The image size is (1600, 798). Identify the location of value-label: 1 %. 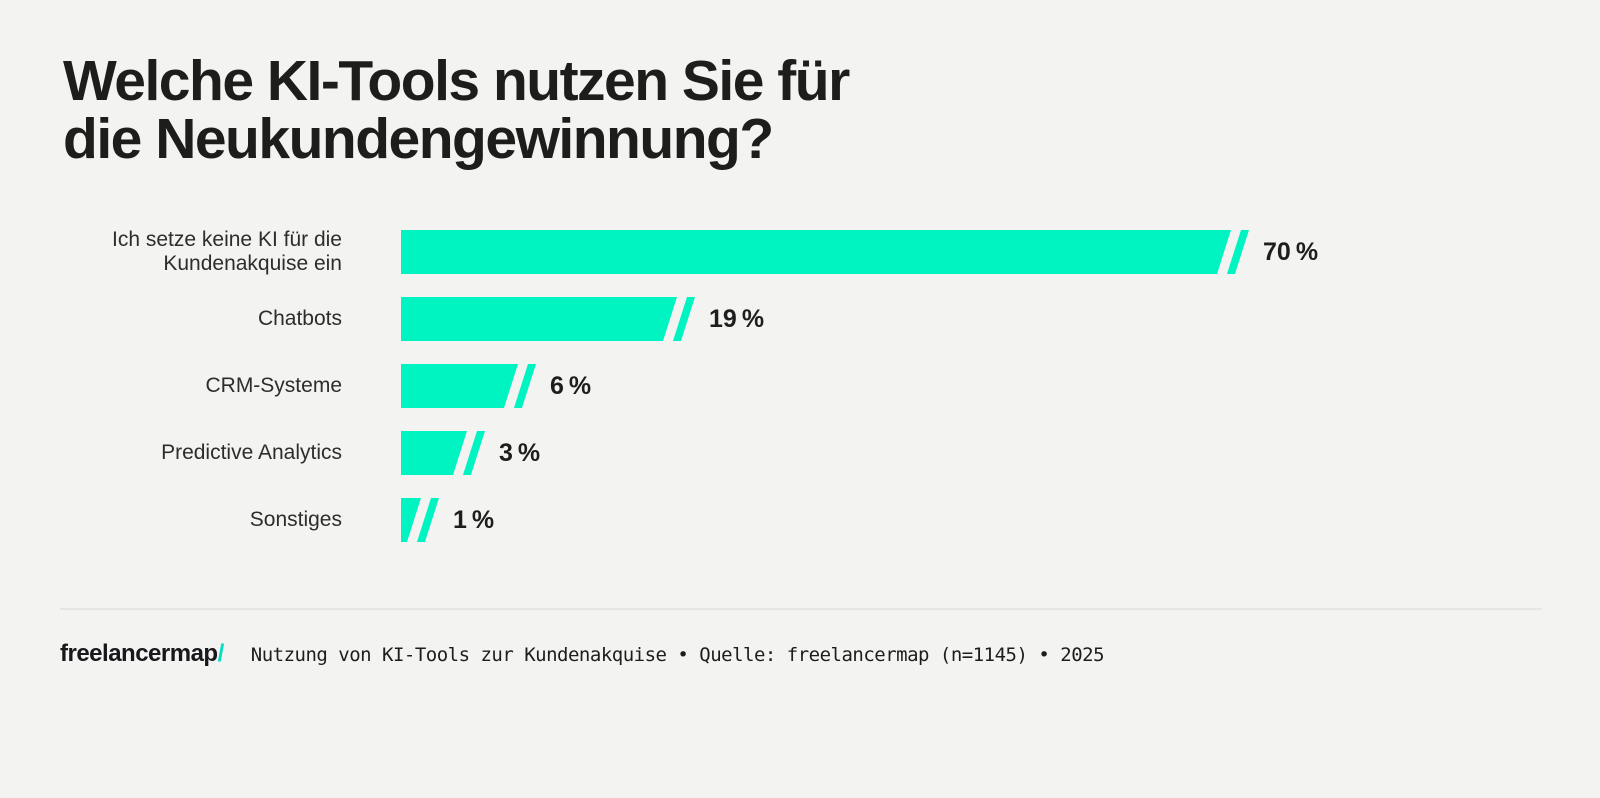
(474, 519).